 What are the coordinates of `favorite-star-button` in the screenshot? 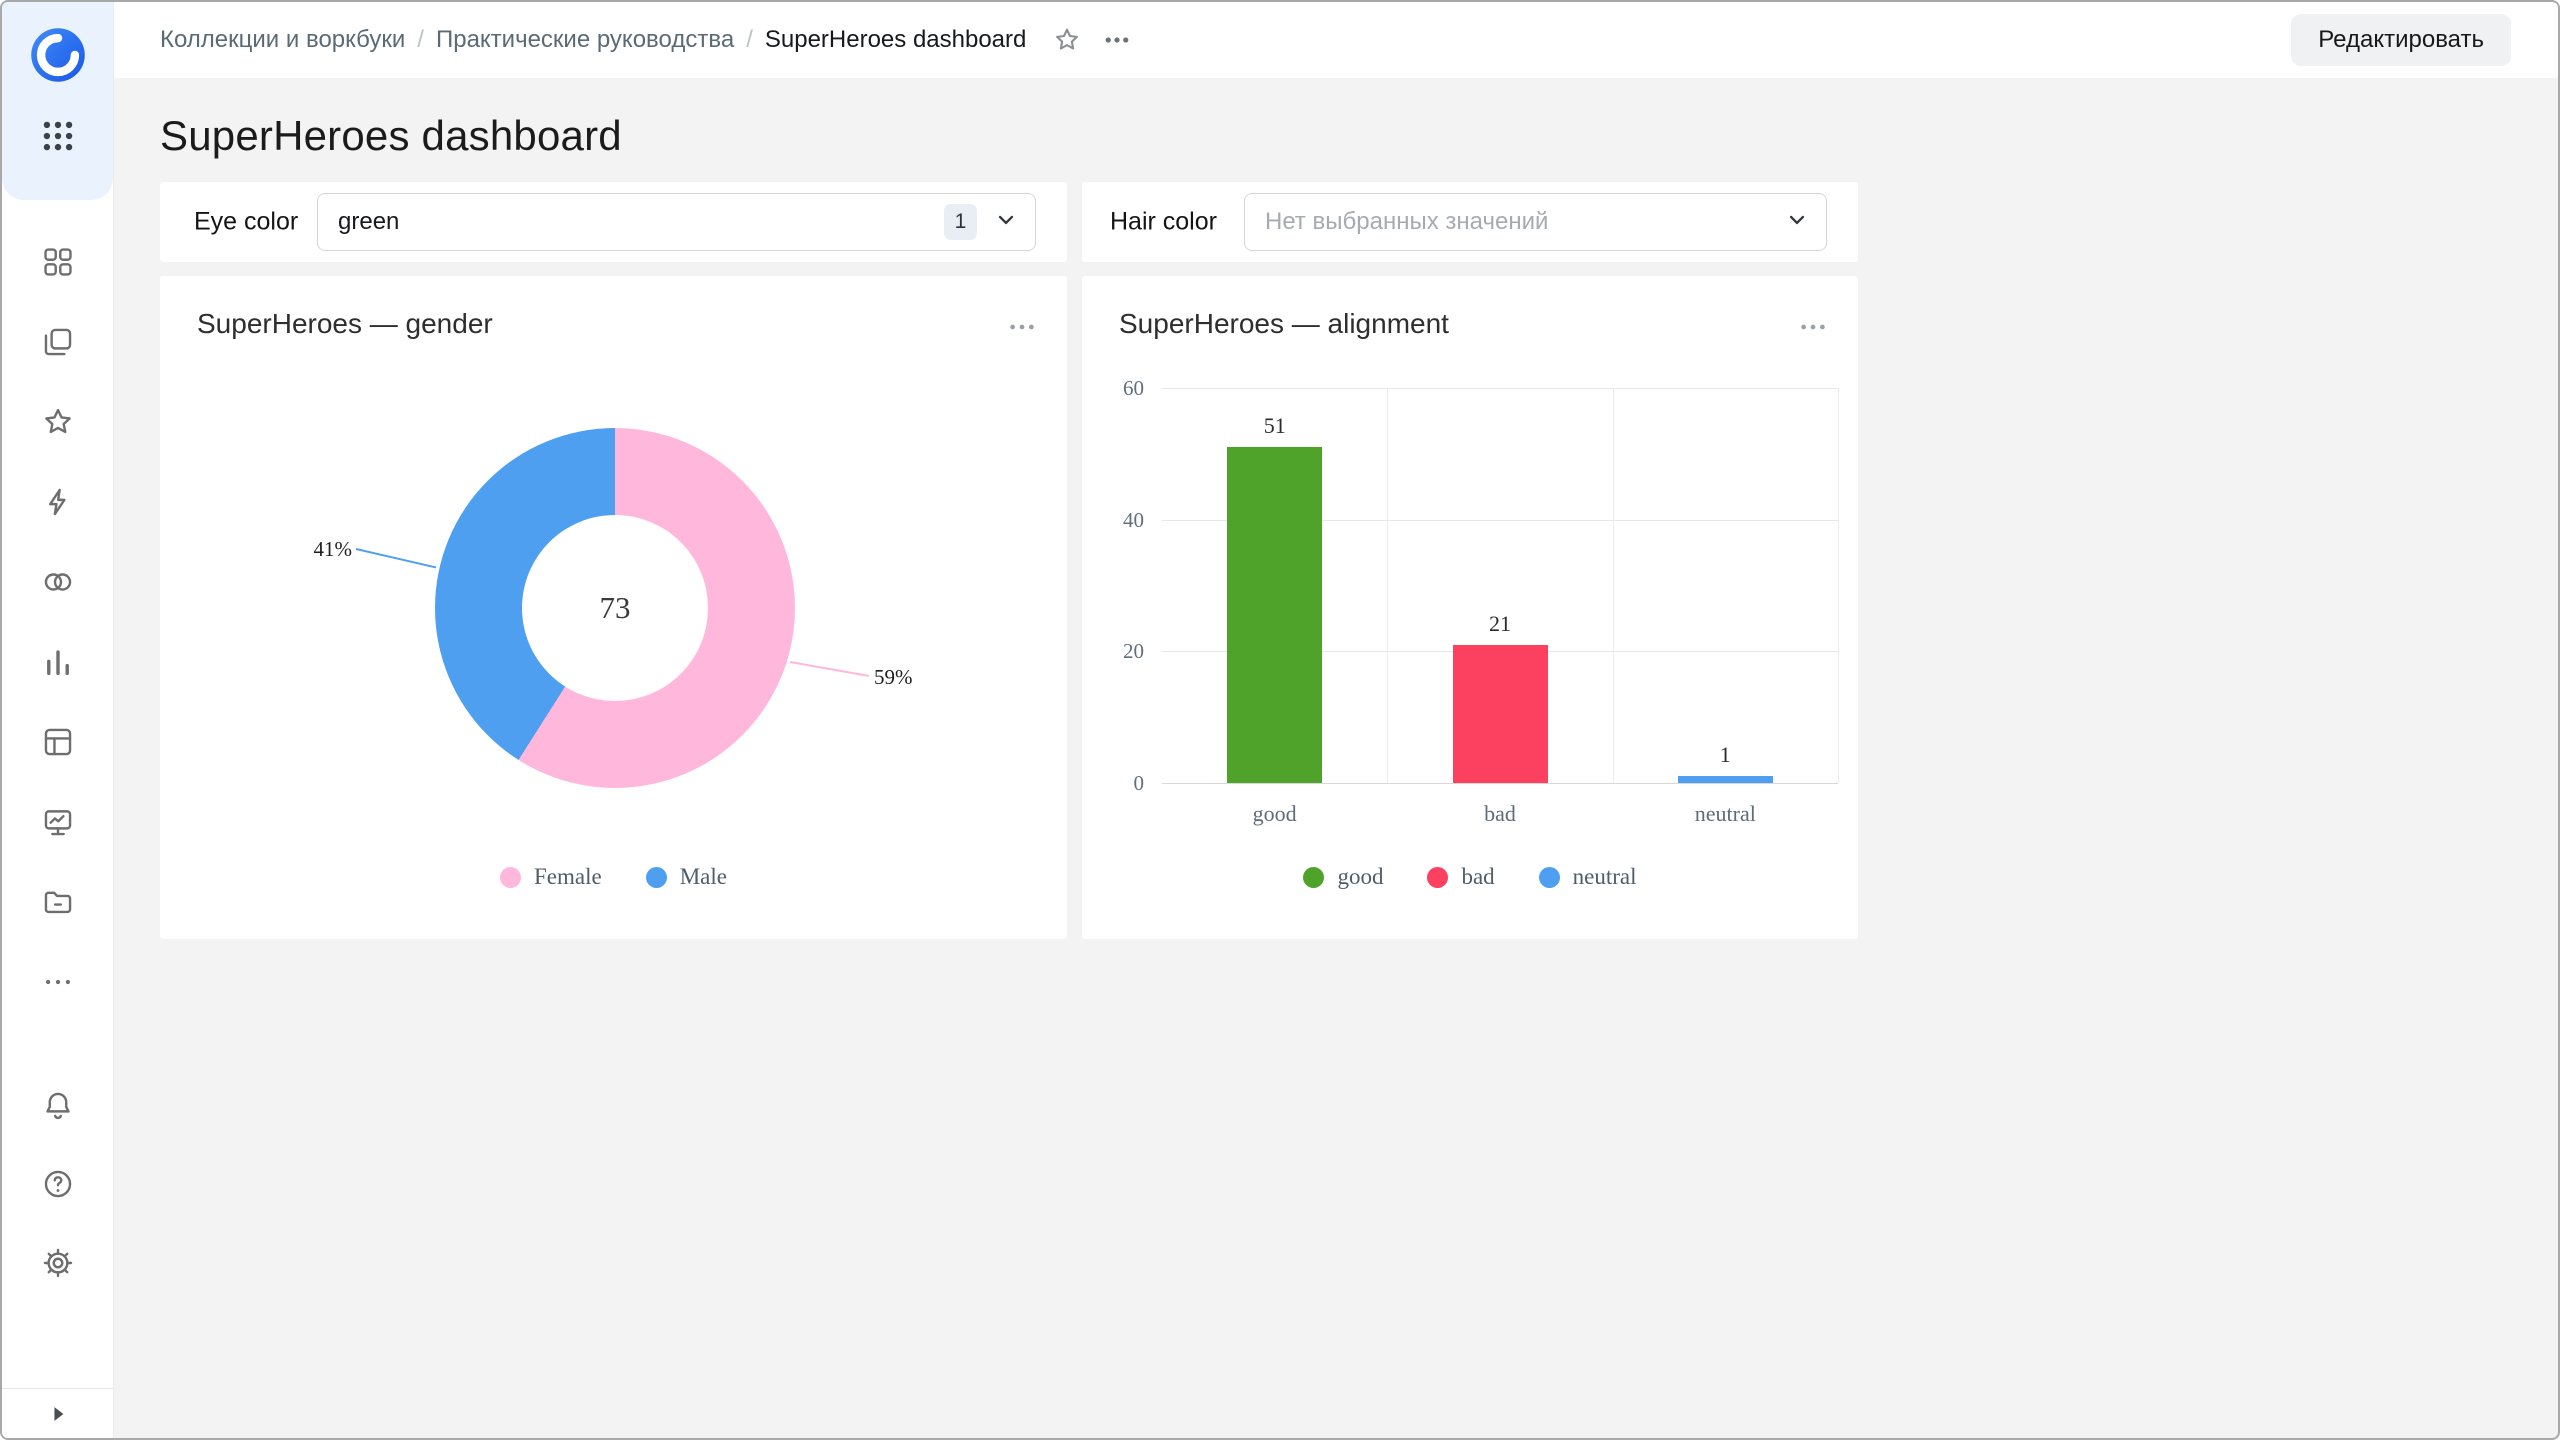 It's located at (1067, 40).